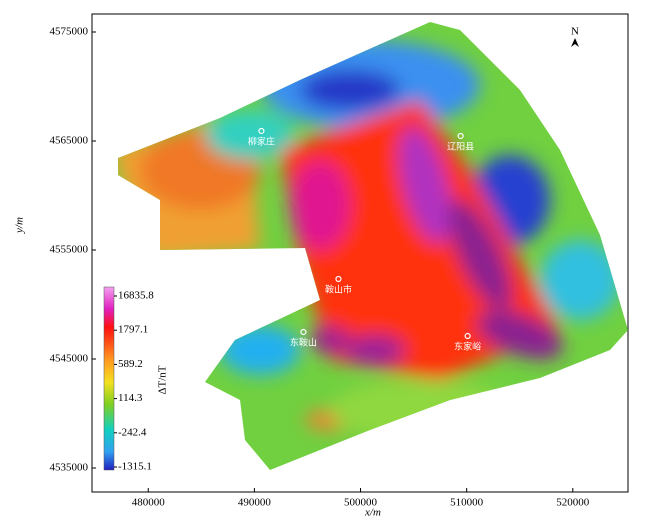 The width and height of the screenshot is (655, 520). What do you see at coordinates (132, 432) in the screenshot?
I see `colorbar-tick-label: -242.4` at bounding box center [132, 432].